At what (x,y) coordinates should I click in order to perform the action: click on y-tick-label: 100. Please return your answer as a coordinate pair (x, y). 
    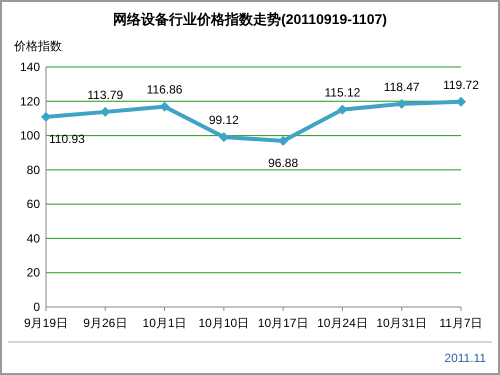
    Looking at the image, I should click on (30, 135).